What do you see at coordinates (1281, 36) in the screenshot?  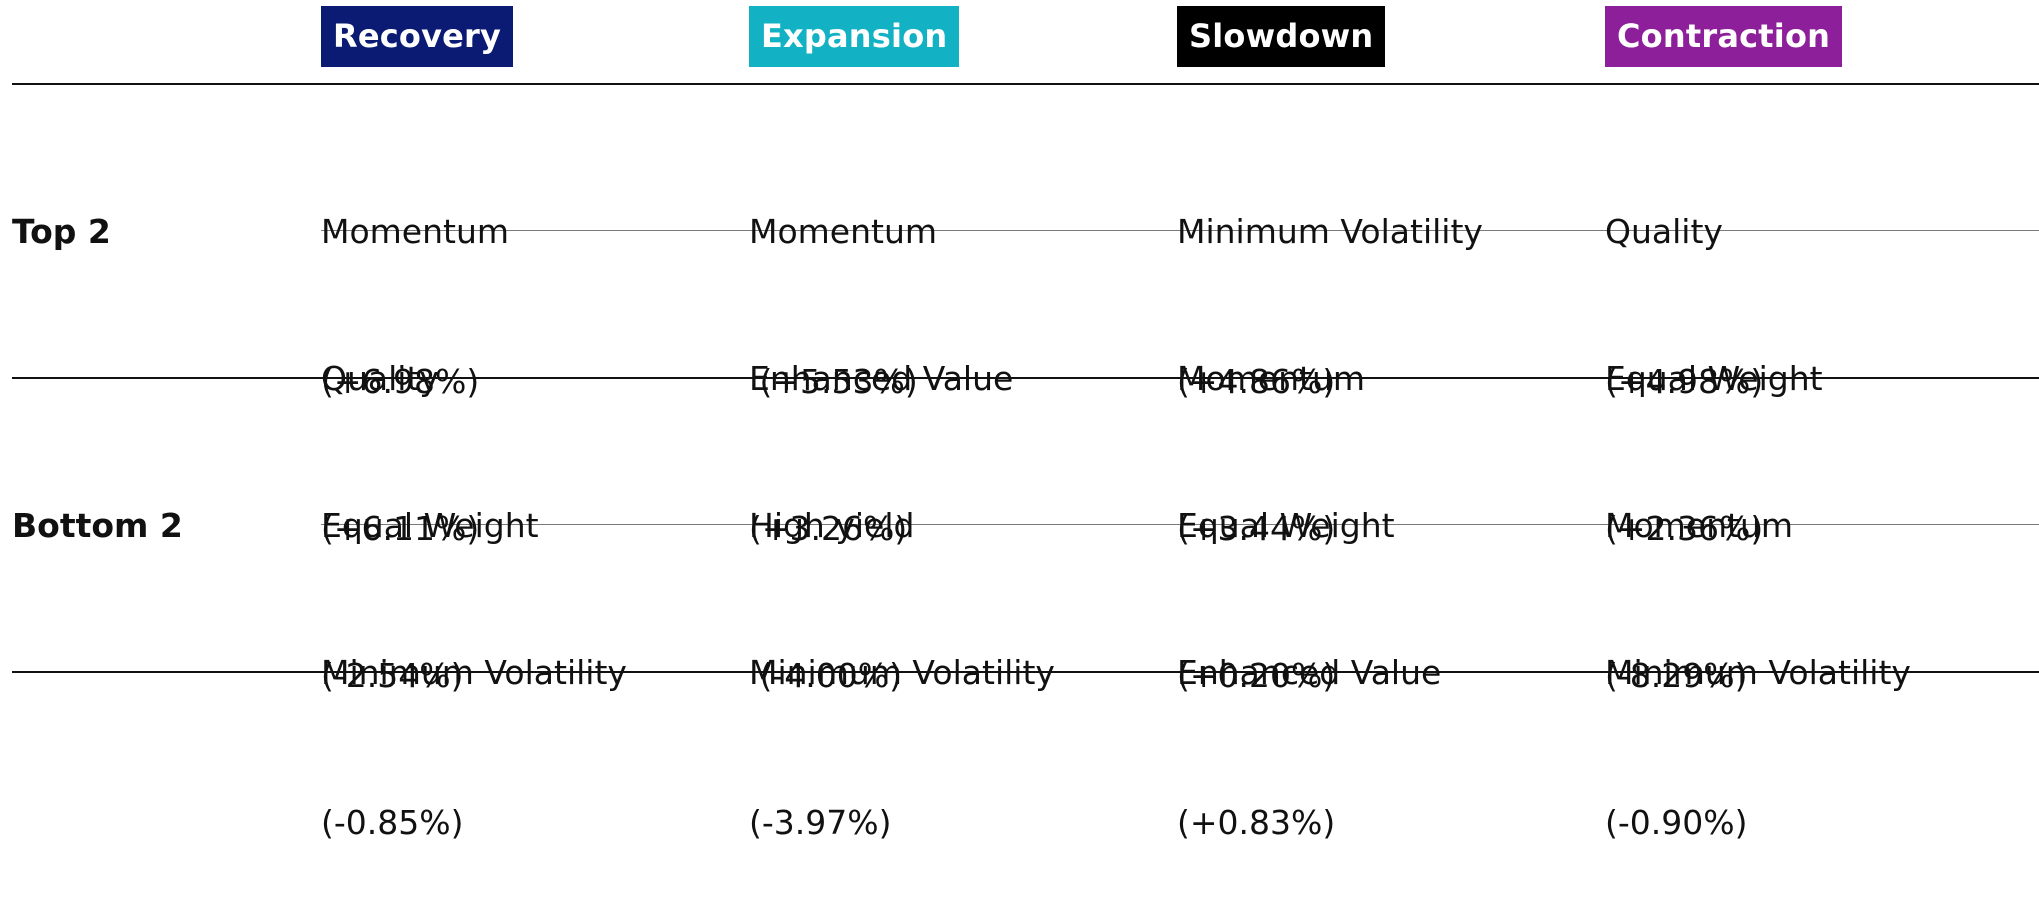 I see `column-header-slowdown: Slowdown` at bounding box center [1281, 36].